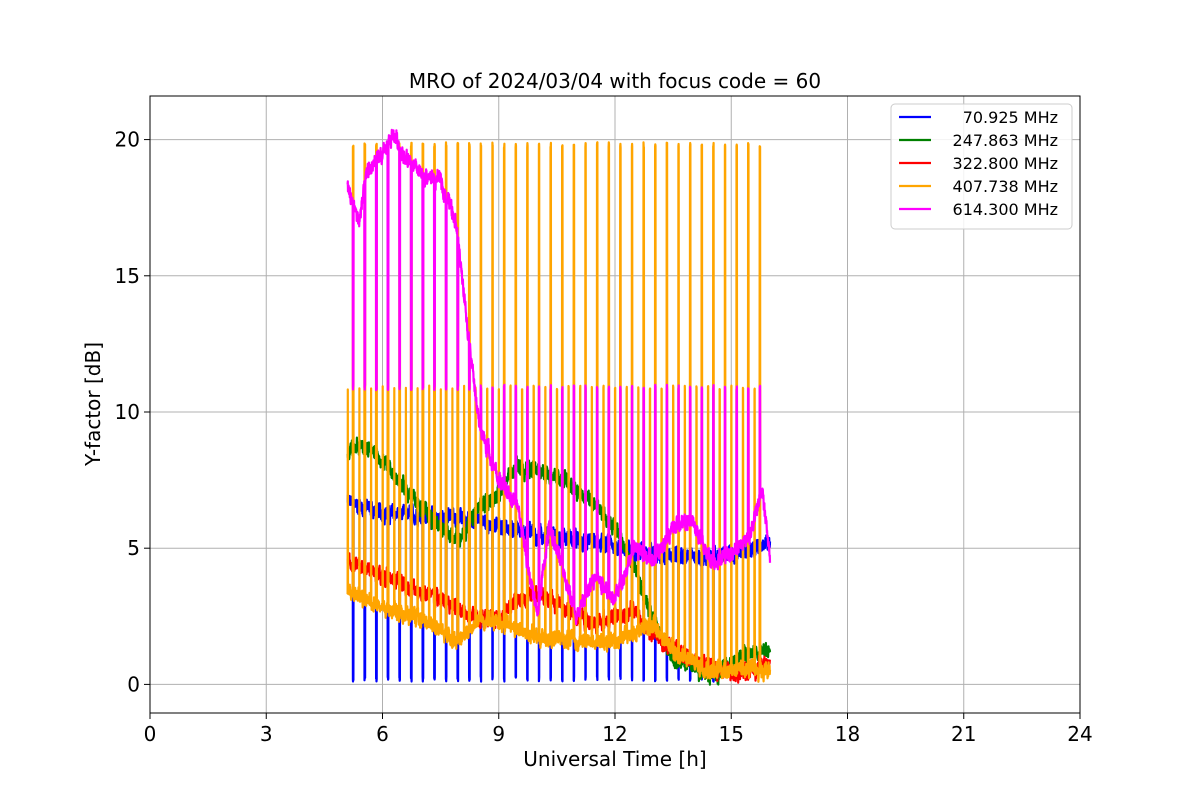 The width and height of the screenshot is (1200, 800). I want to click on x-tick-label: 6, so click(382, 734).